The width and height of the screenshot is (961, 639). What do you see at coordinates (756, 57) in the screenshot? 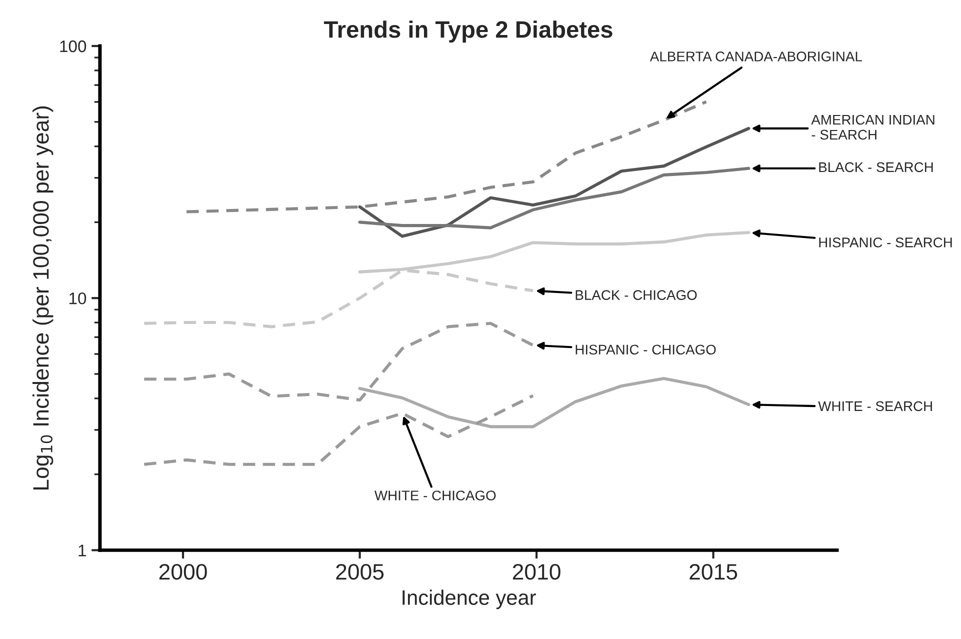
I see `text: ALBERTA CANADA-ABORIGINAL` at bounding box center [756, 57].